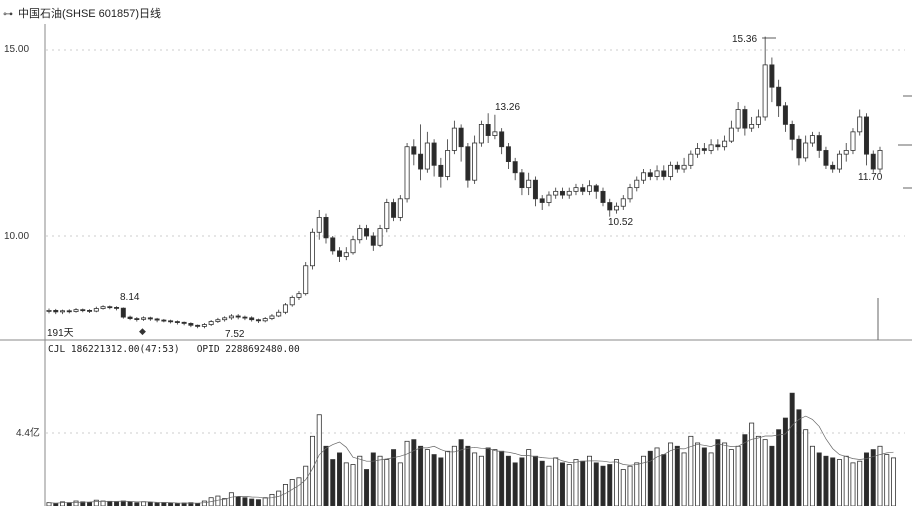 The width and height of the screenshot is (912, 511). Describe the element at coordinates (130, 297) in the screenshot. I see `annotation-high-814: 8.14` at that location.